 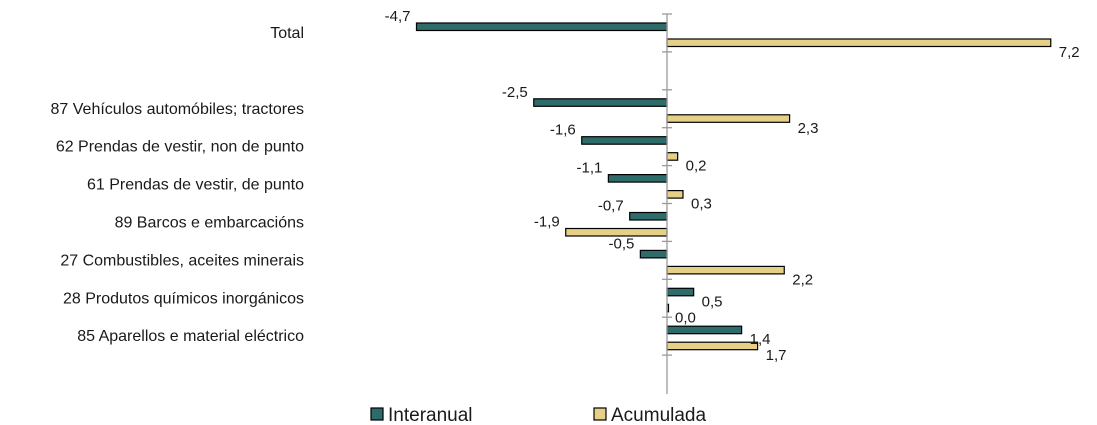 What do you see at coordinates (712, 301) in the screenshot?
I see `value-label-interanual: 0,5` at bounding box center [712, 301].